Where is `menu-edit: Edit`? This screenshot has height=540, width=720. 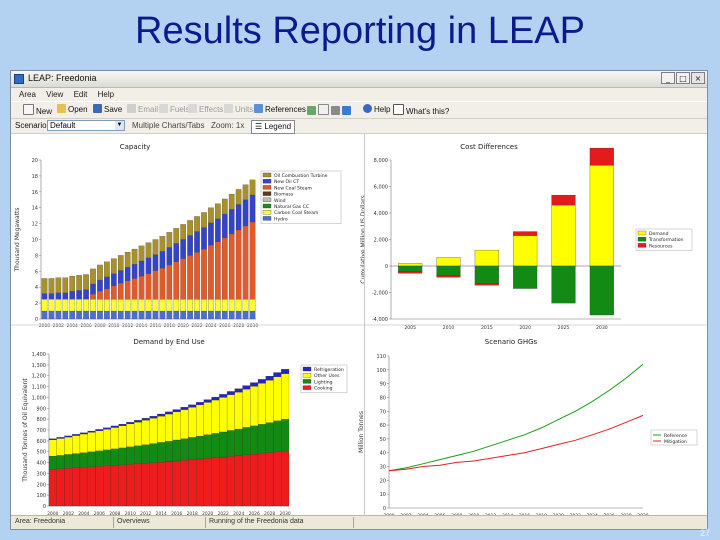
menu-edit: Edit is located at coordinates (80, 94).